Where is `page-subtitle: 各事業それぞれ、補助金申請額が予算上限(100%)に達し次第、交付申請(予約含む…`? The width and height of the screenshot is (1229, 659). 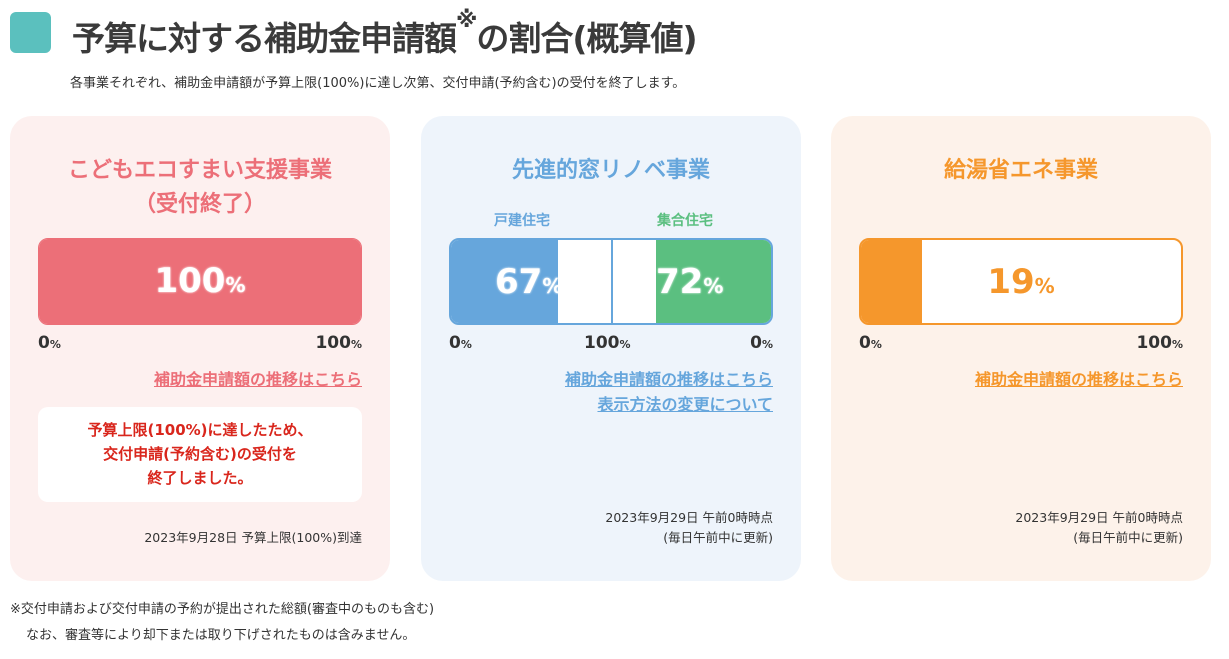
page-subtitle: 各事業それぞれ、補助金申請額が予算上限(100%)に達し次第、交付申請(予約含む… is located at coordinates (378, 83).